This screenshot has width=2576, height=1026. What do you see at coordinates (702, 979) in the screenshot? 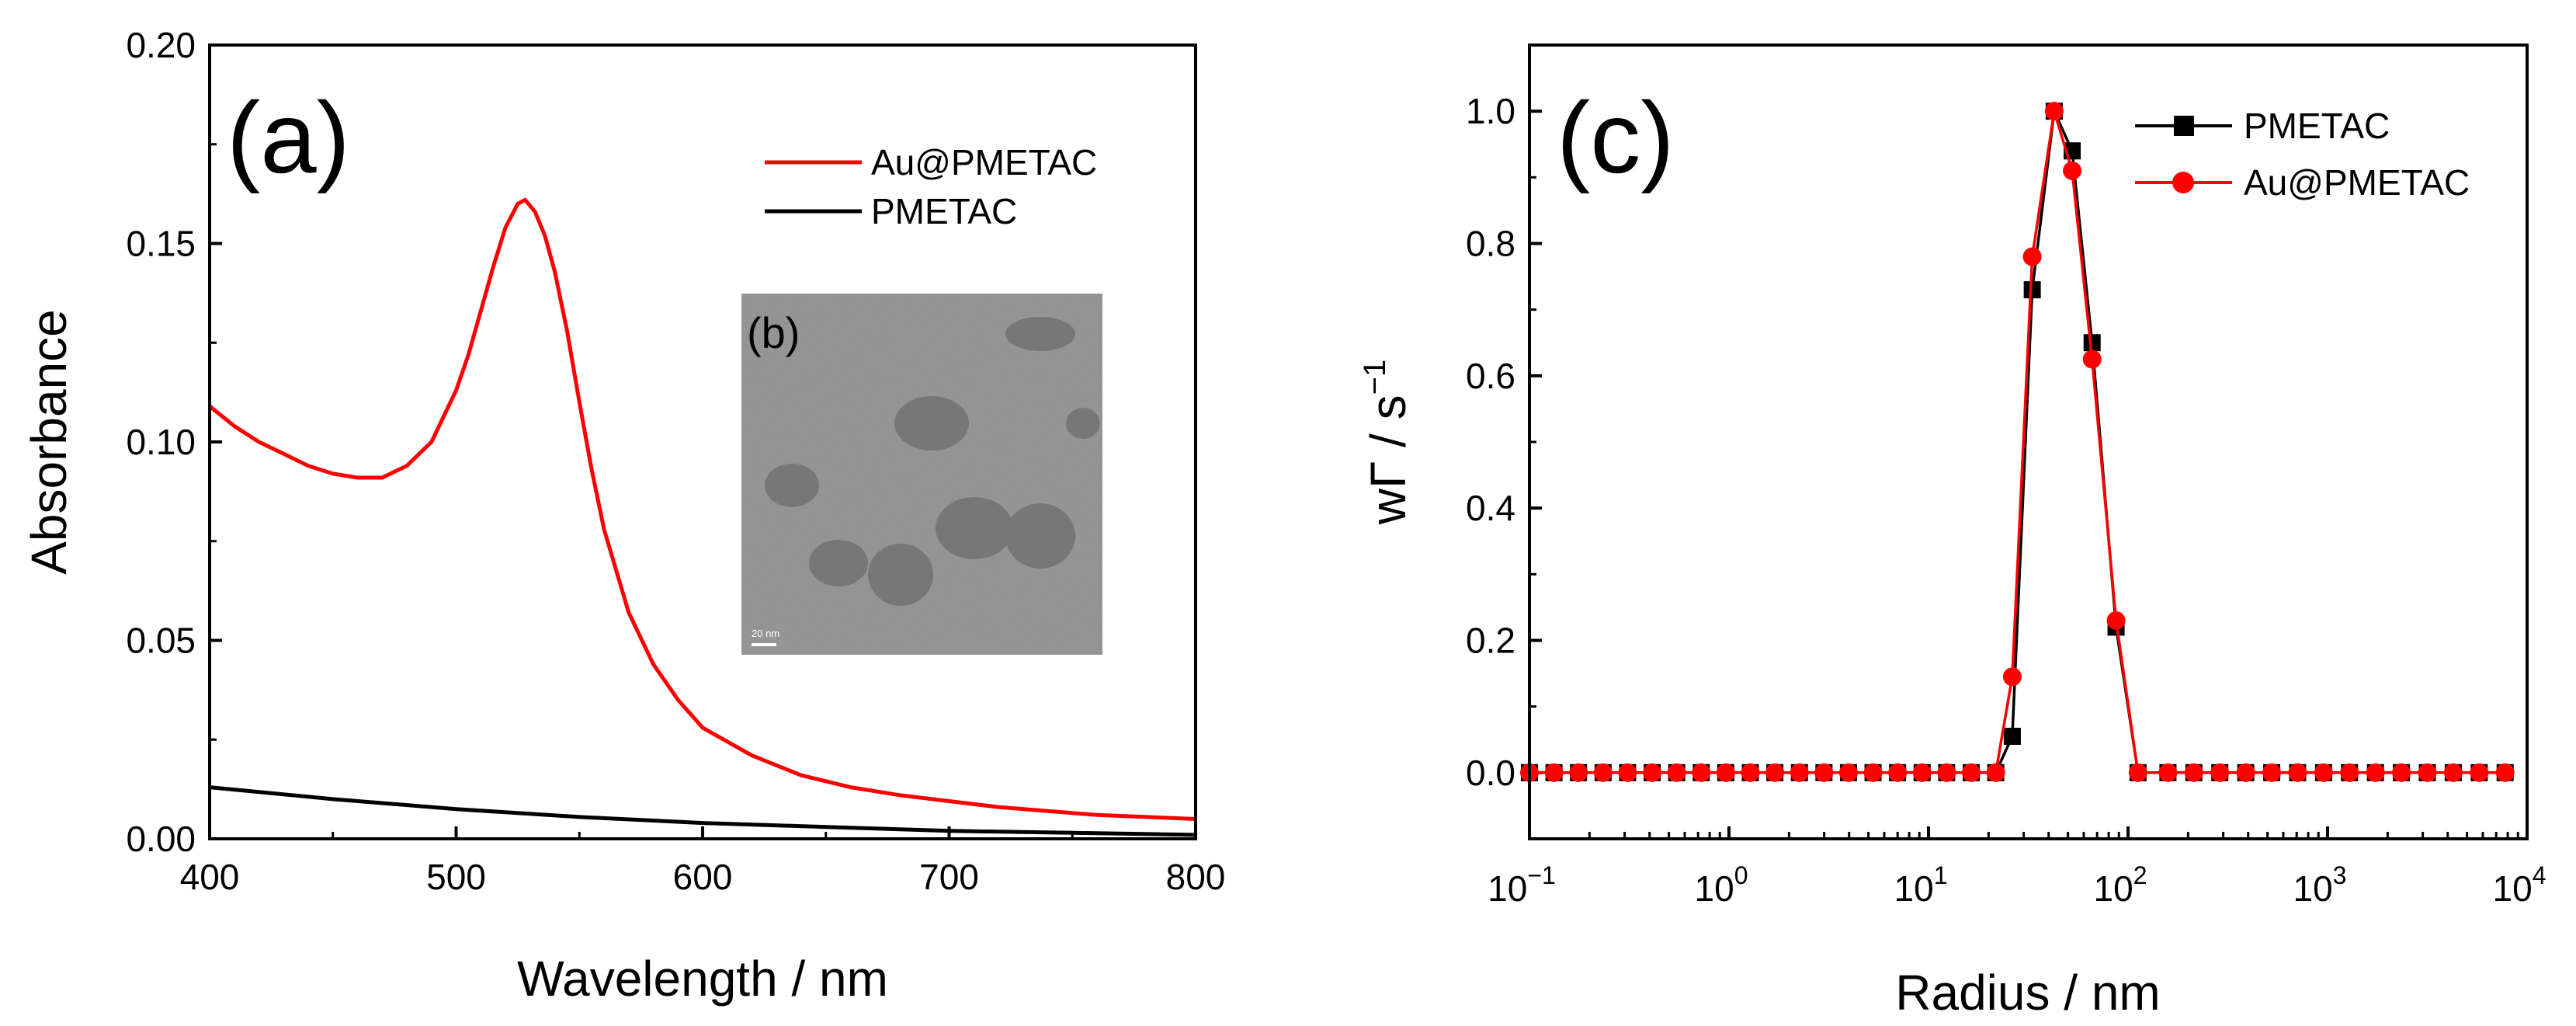
I see `panel-a-x-axis-title: Wavelength / nm` at bounding box center [702, 979].